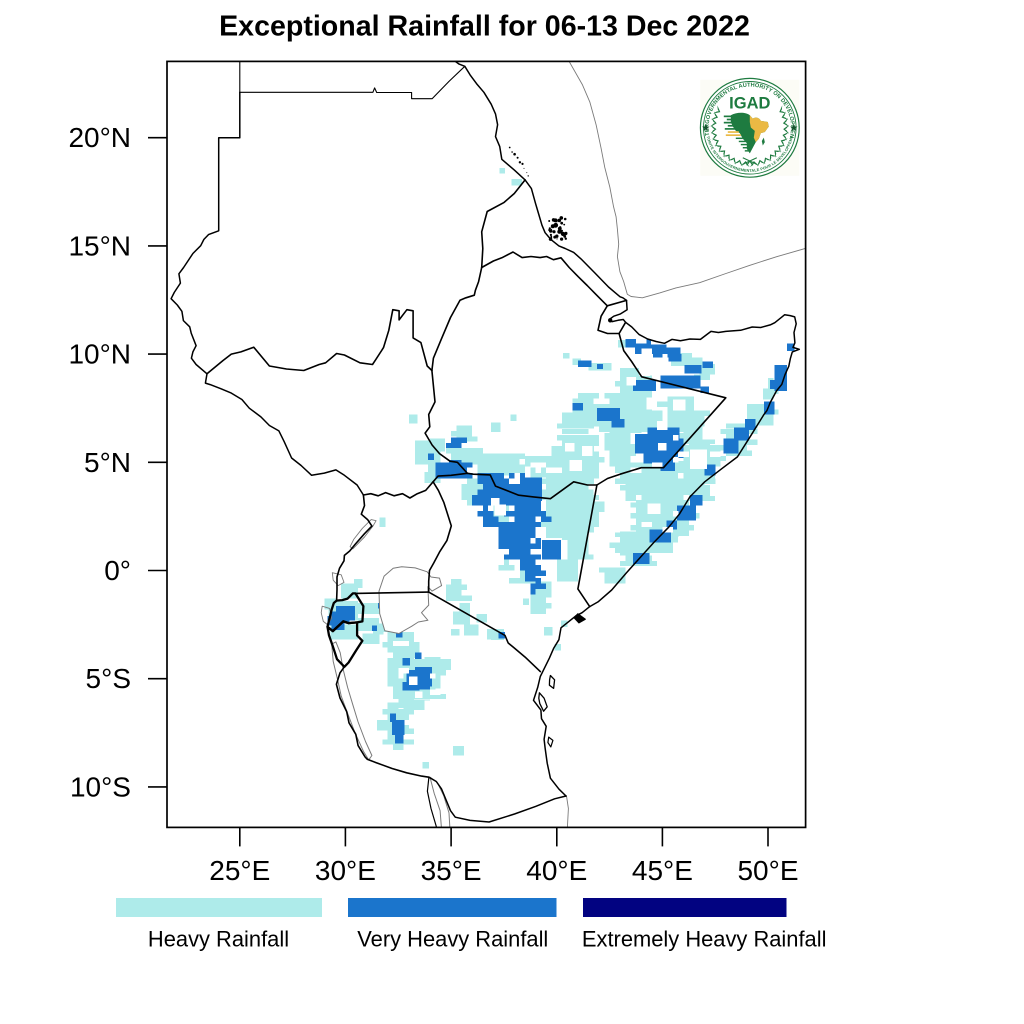  What do you see at coordinates (662, 870) in the screenshot?
I see `svg-text: 45°E` at bounding box center [662, 870].